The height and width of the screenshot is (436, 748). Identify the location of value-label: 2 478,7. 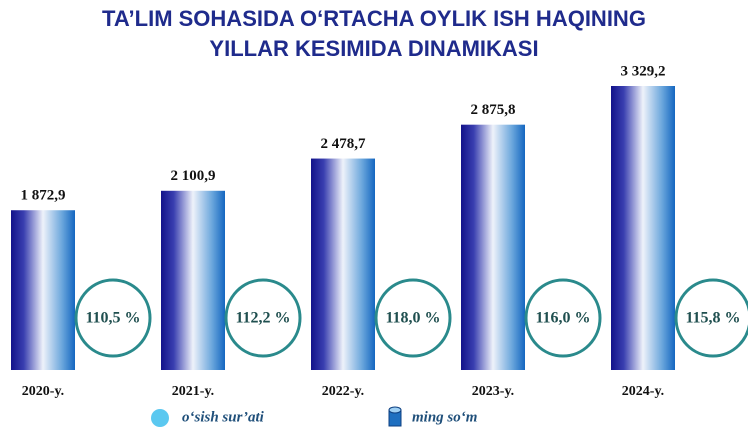
(344, 144).